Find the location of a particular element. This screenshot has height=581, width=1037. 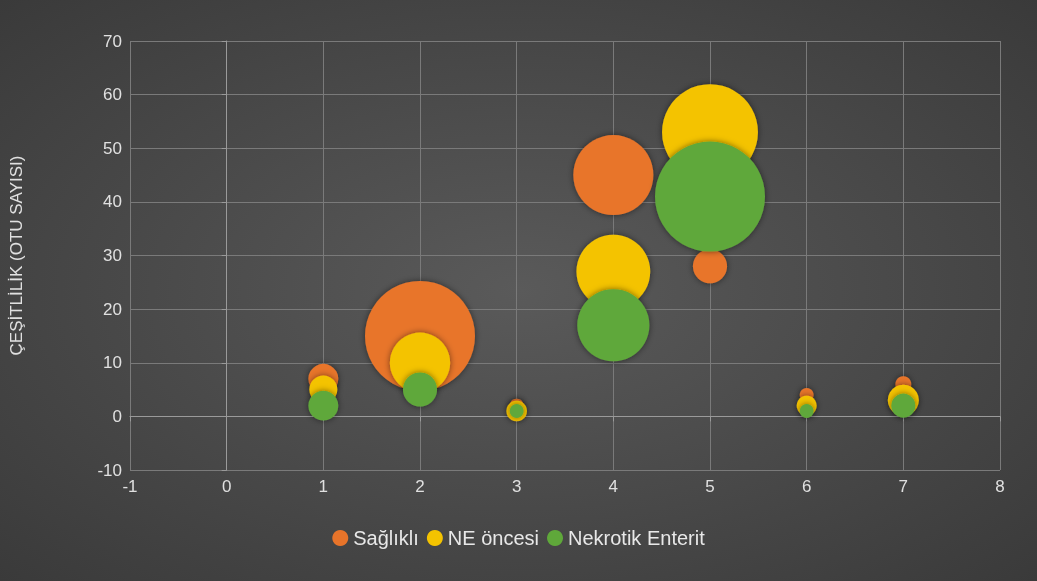

y-axis-title: ÇEŞİTLİLİK (OTU SAYISI) is located at coordinates (16, 255).